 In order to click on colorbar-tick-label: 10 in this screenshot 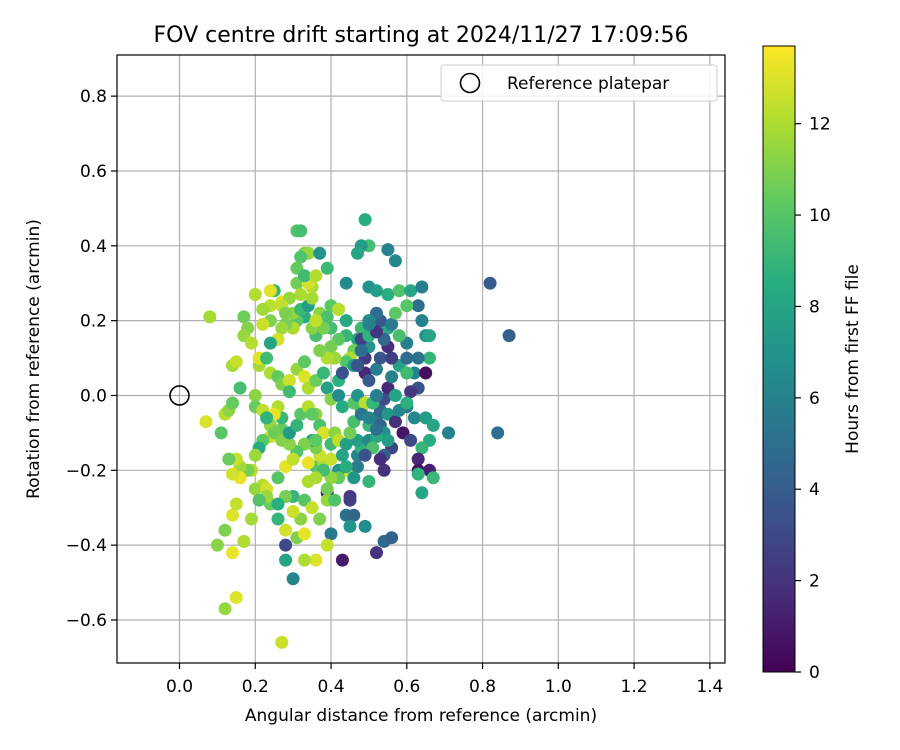, I will do `click(820, 216)`.